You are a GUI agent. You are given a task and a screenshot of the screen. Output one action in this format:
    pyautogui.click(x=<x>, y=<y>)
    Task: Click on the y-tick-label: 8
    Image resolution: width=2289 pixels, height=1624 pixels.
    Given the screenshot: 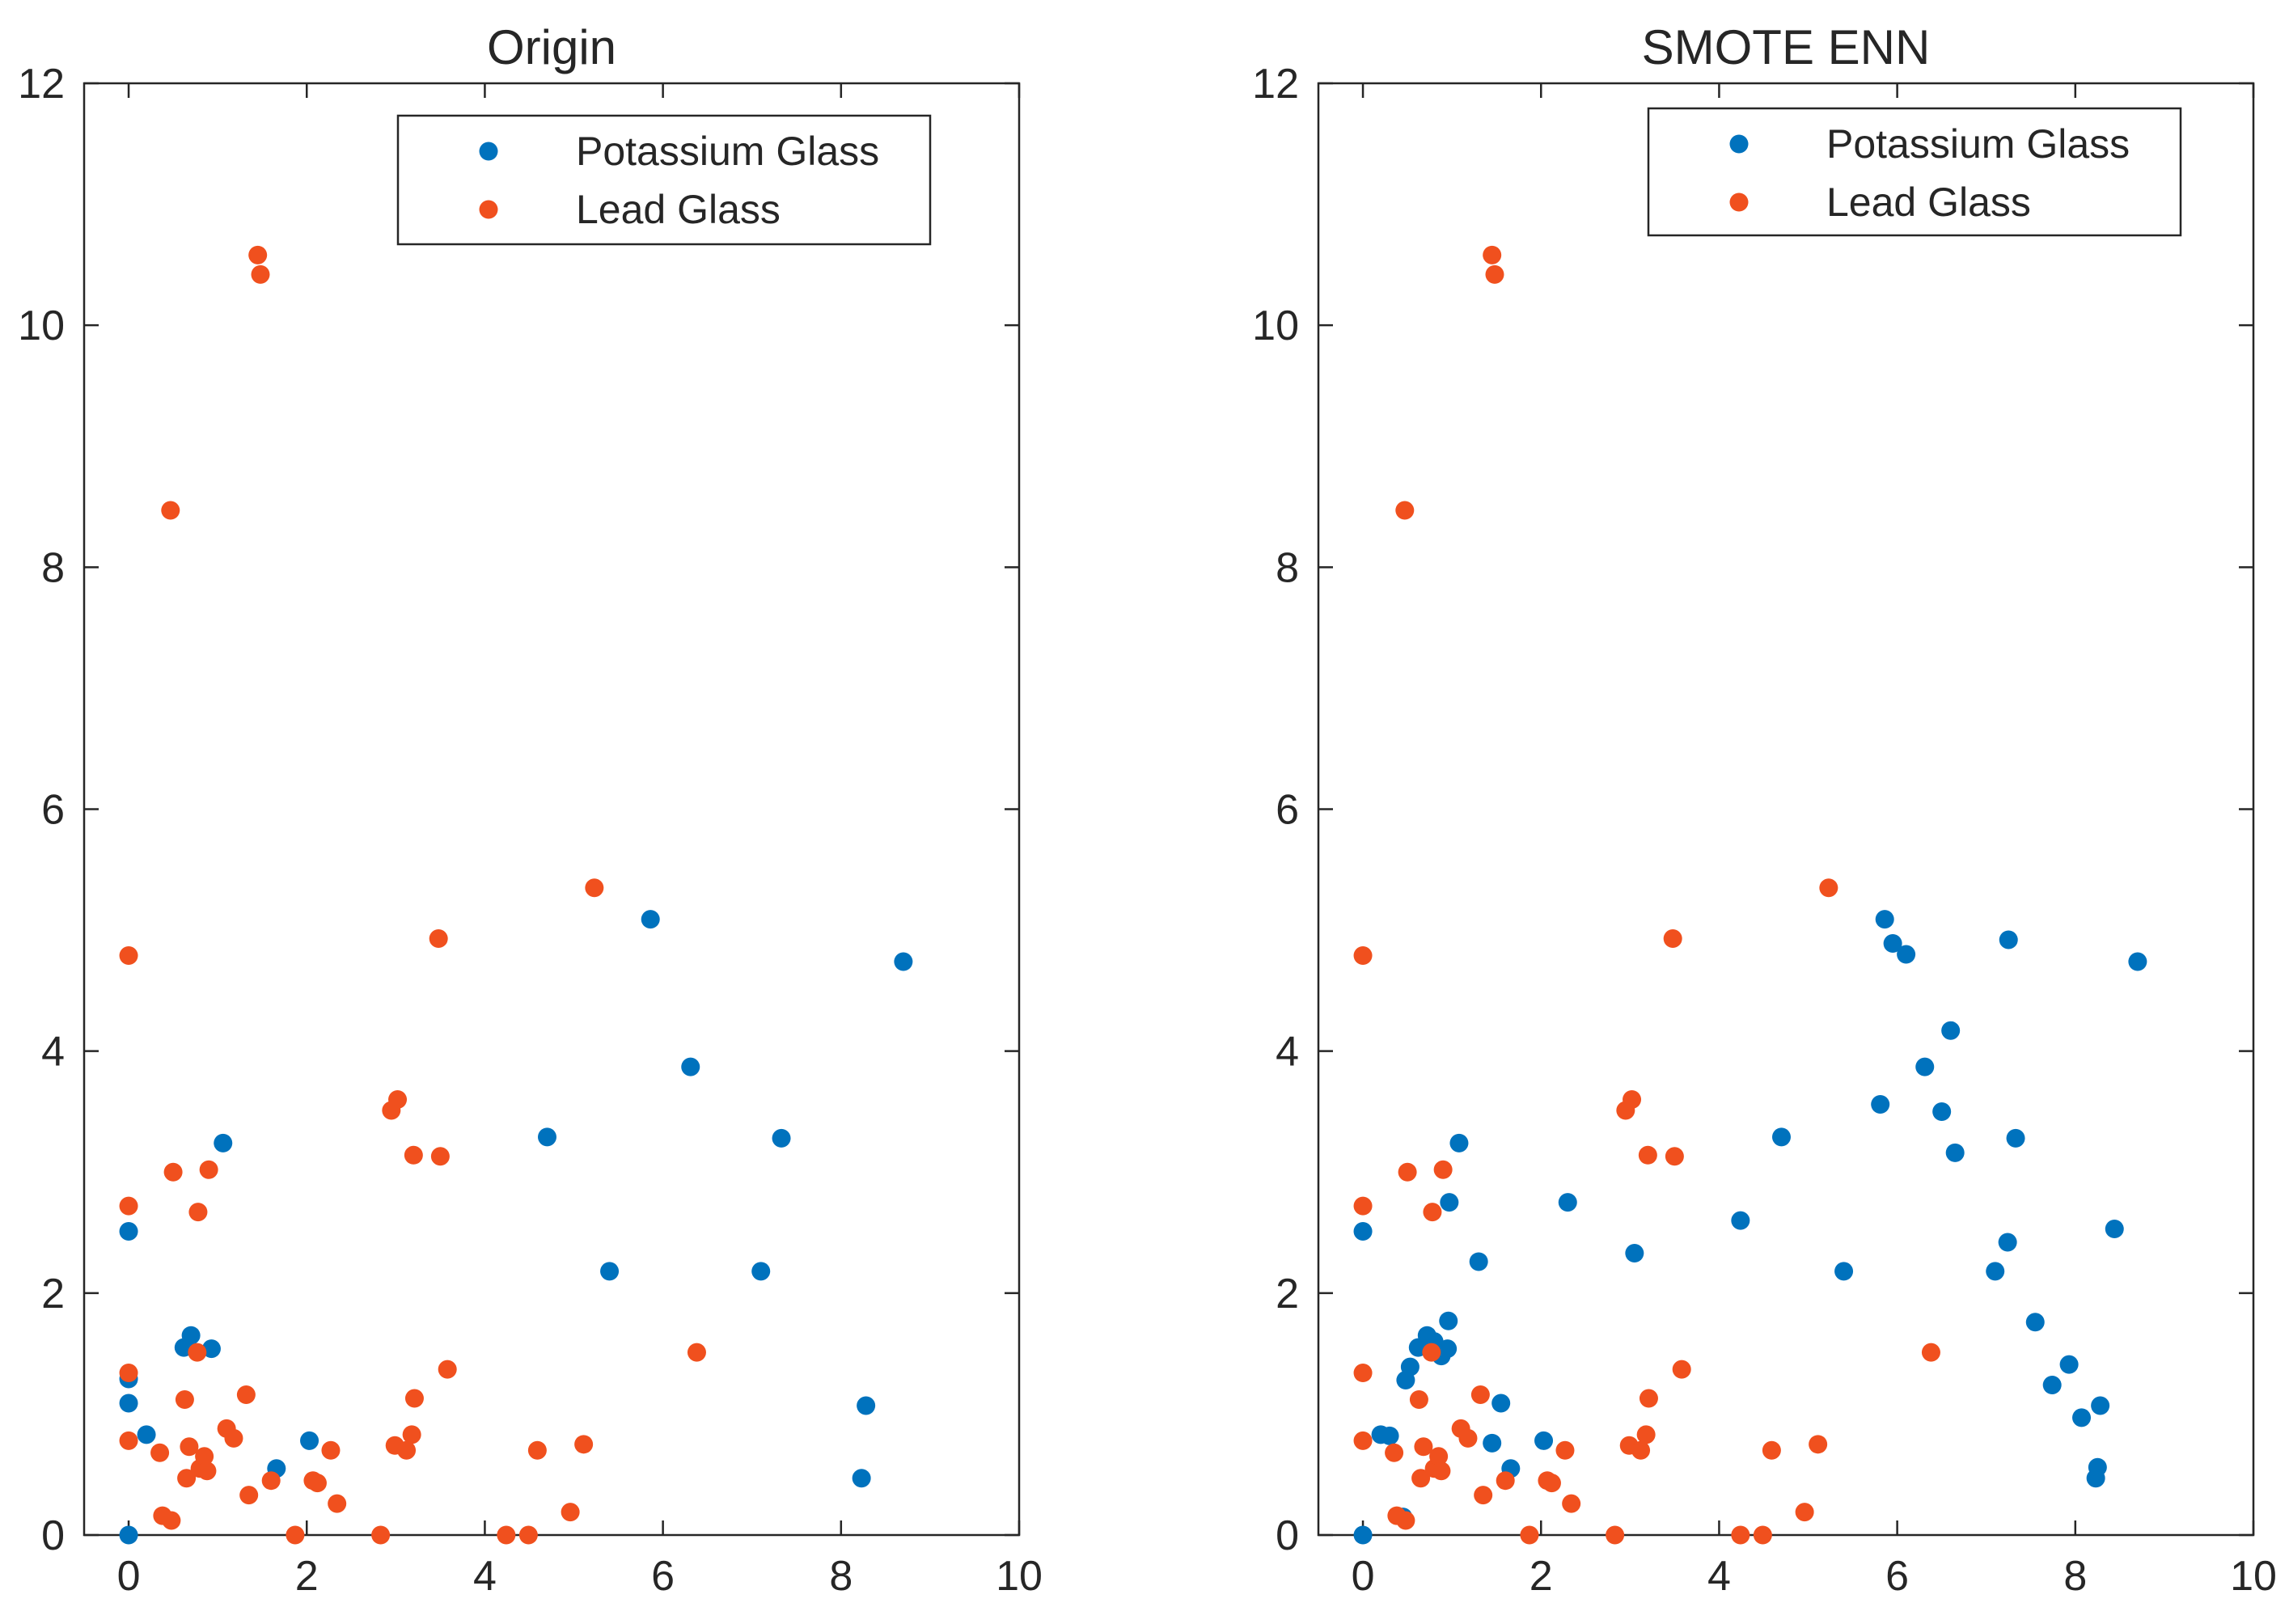 What is the action you would take?
    pyautogui.click(x=1287, y=567)
    